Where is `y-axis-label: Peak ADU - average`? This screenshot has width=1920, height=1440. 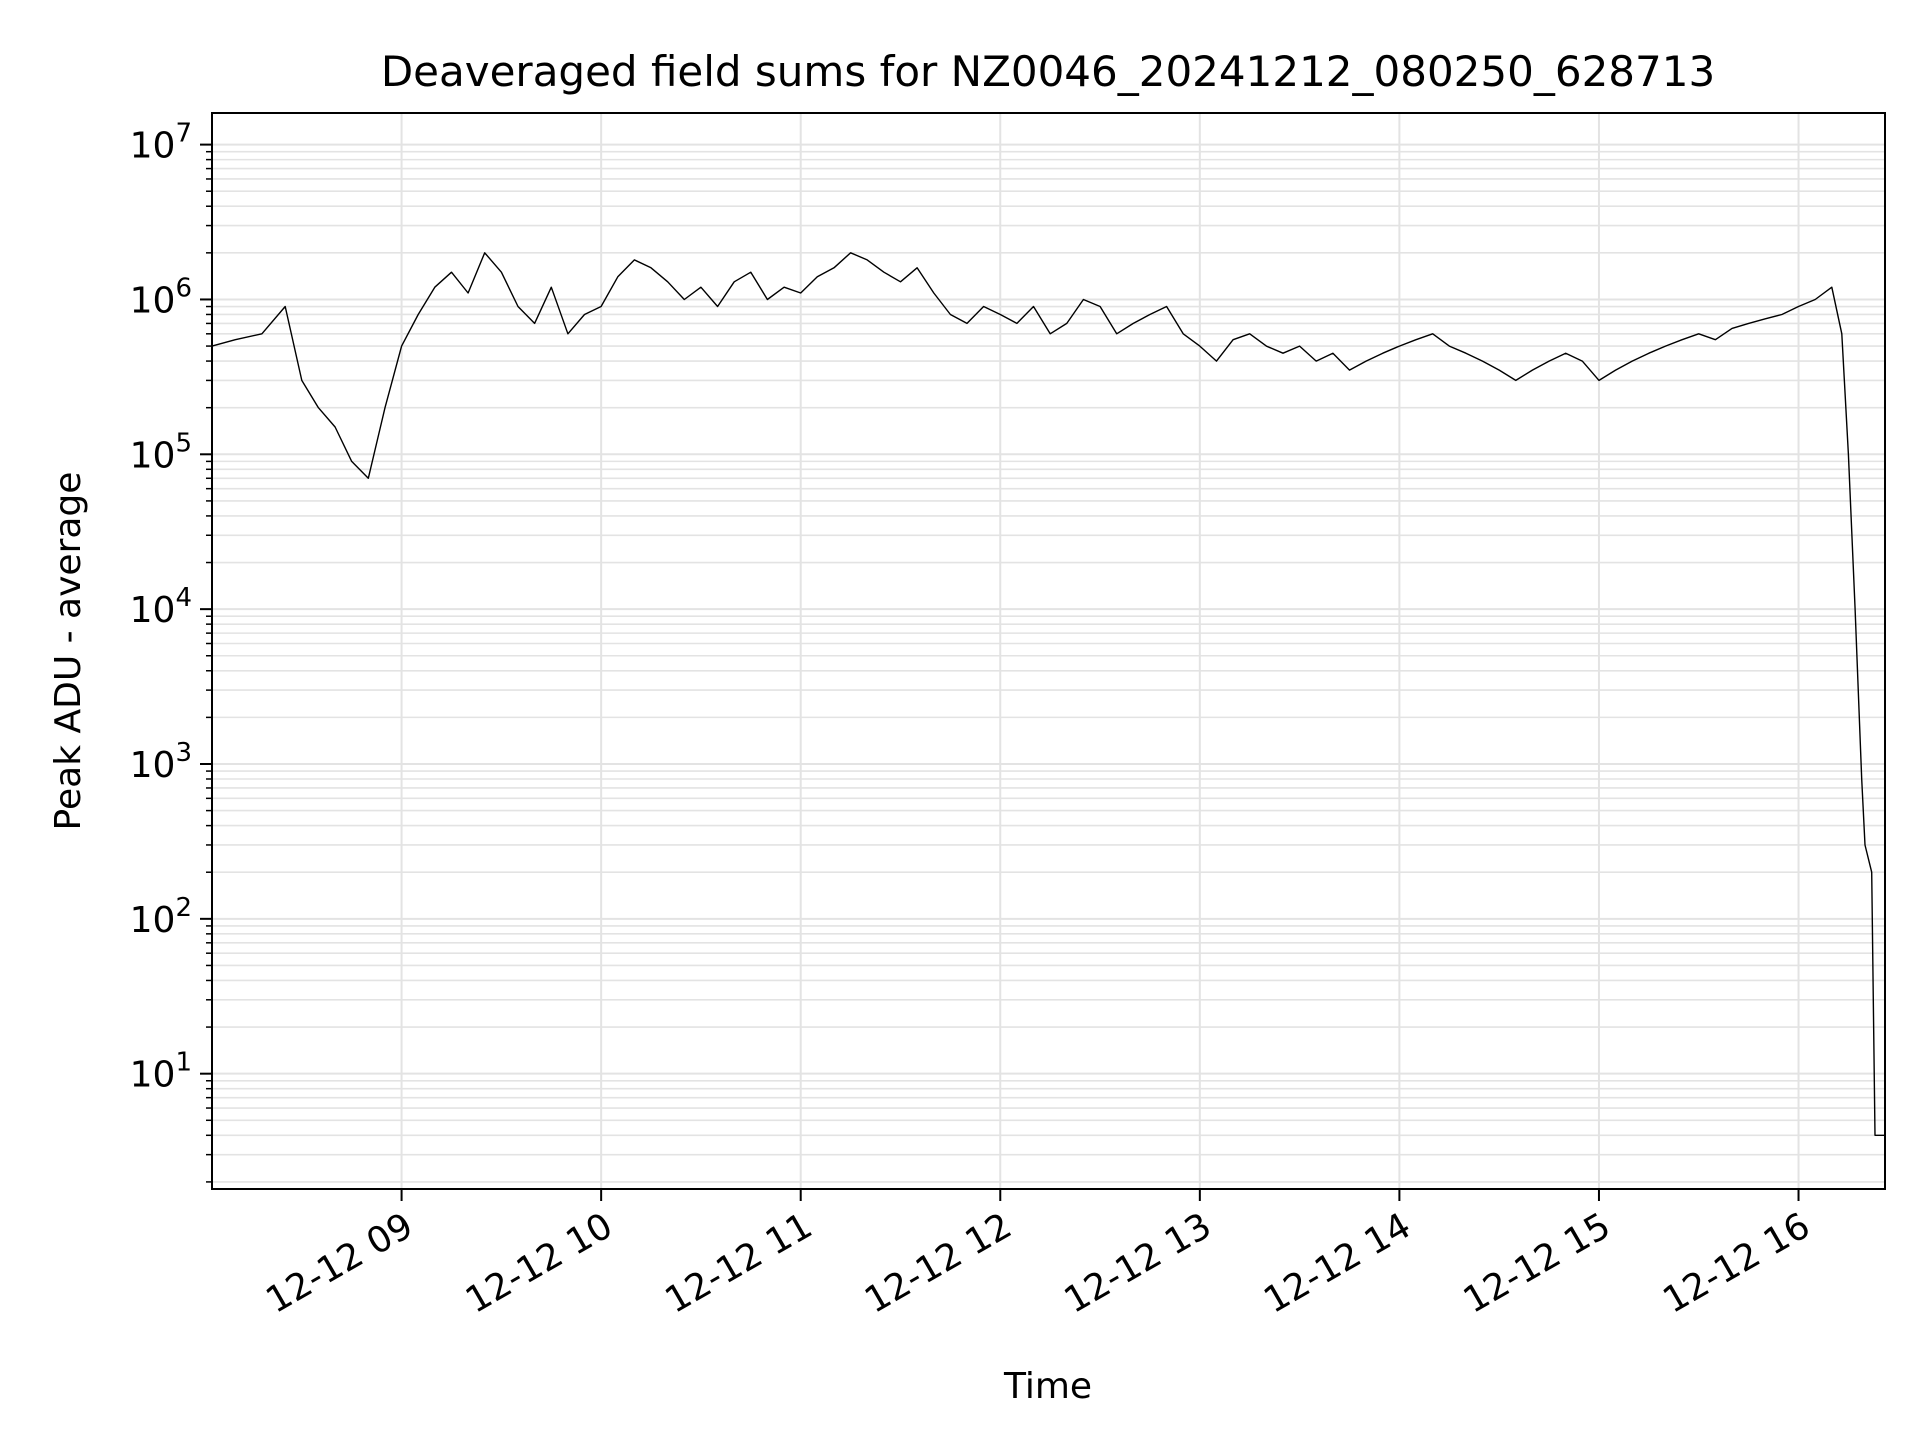
y-axis-label: Peak ADU - average is located at coordinates (68, 651).